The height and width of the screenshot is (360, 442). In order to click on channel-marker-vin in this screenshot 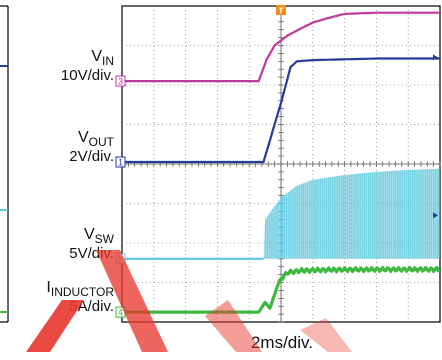, I will do `click(120, 81)`.